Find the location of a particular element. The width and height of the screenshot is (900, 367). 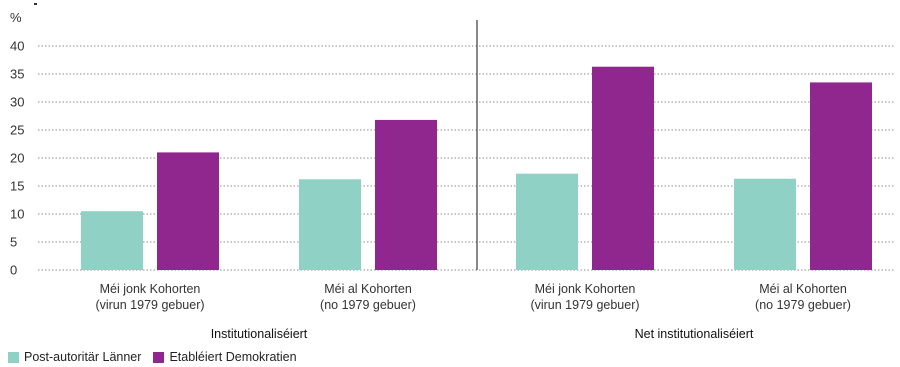

group-label: Institutionaliséiert is located at coordinates (259, 334).